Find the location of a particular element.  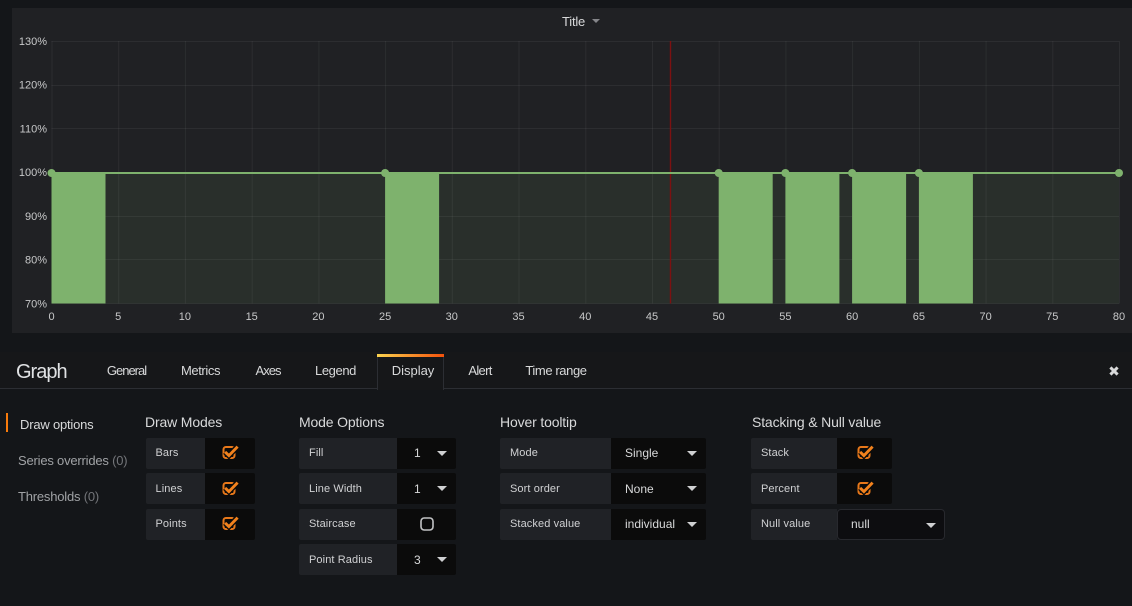

svg-text: 5 is located at coordinates (118, 317).